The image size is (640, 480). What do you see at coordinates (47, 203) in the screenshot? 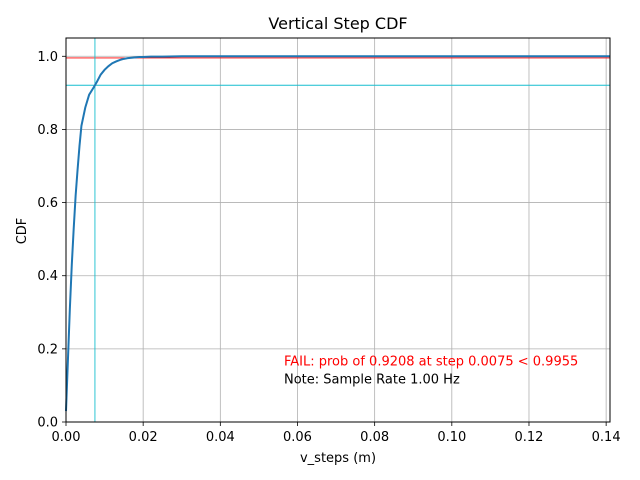
I see `y-tick-label: 0.6` at bounding box center [47, 203].